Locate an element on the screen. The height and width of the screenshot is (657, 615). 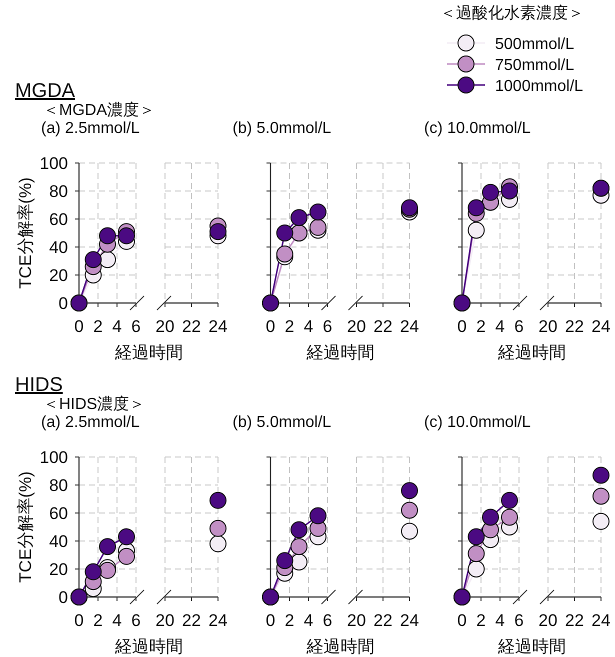
text: HIDS is located at coordinates (39, 385).